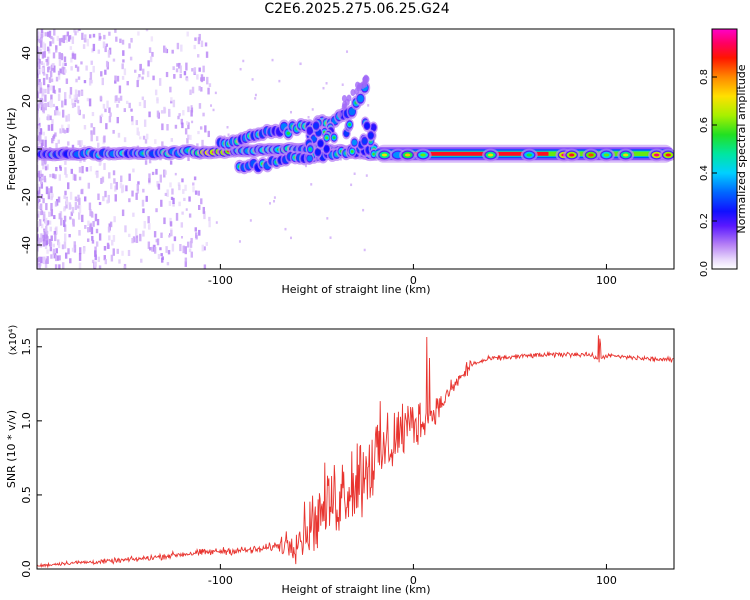 The width and height of the screenshot is (750, 600). What do you see at coordinates (741, 148) in the screenshot?
I see `colorbar-label: Normalized spectral amplitude` at bounding box center [741, 148].